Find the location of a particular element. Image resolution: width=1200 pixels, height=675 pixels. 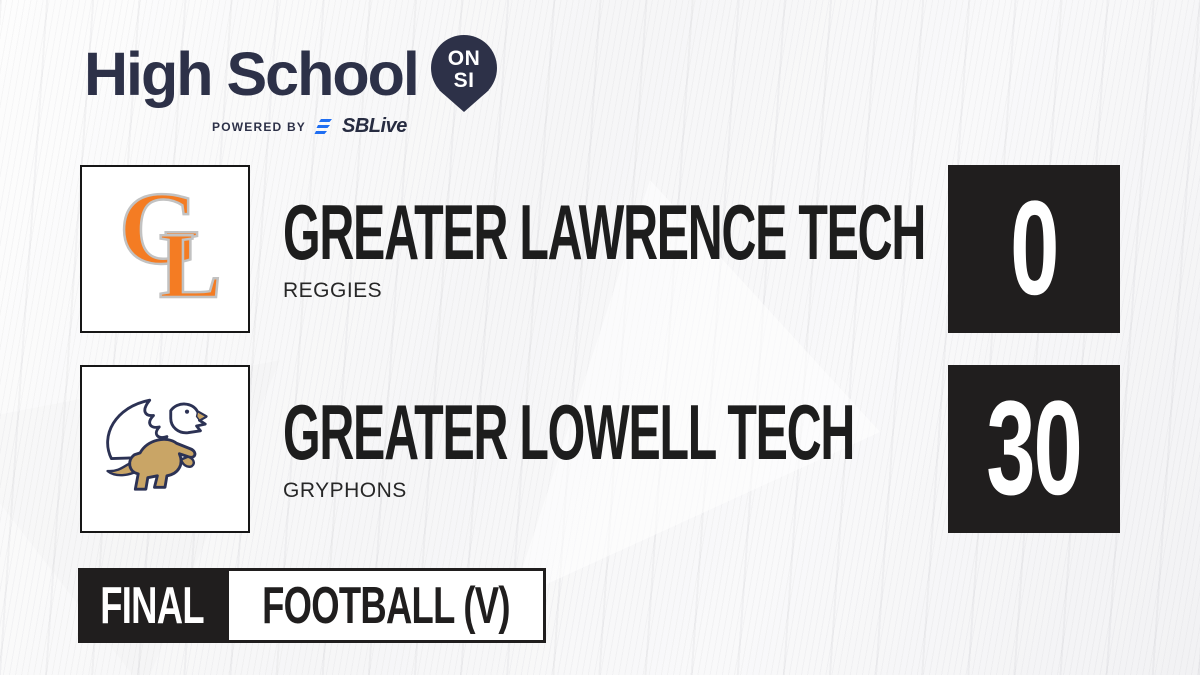

event-text: FOOTBALL (V) is located at coordinates (386, 605).